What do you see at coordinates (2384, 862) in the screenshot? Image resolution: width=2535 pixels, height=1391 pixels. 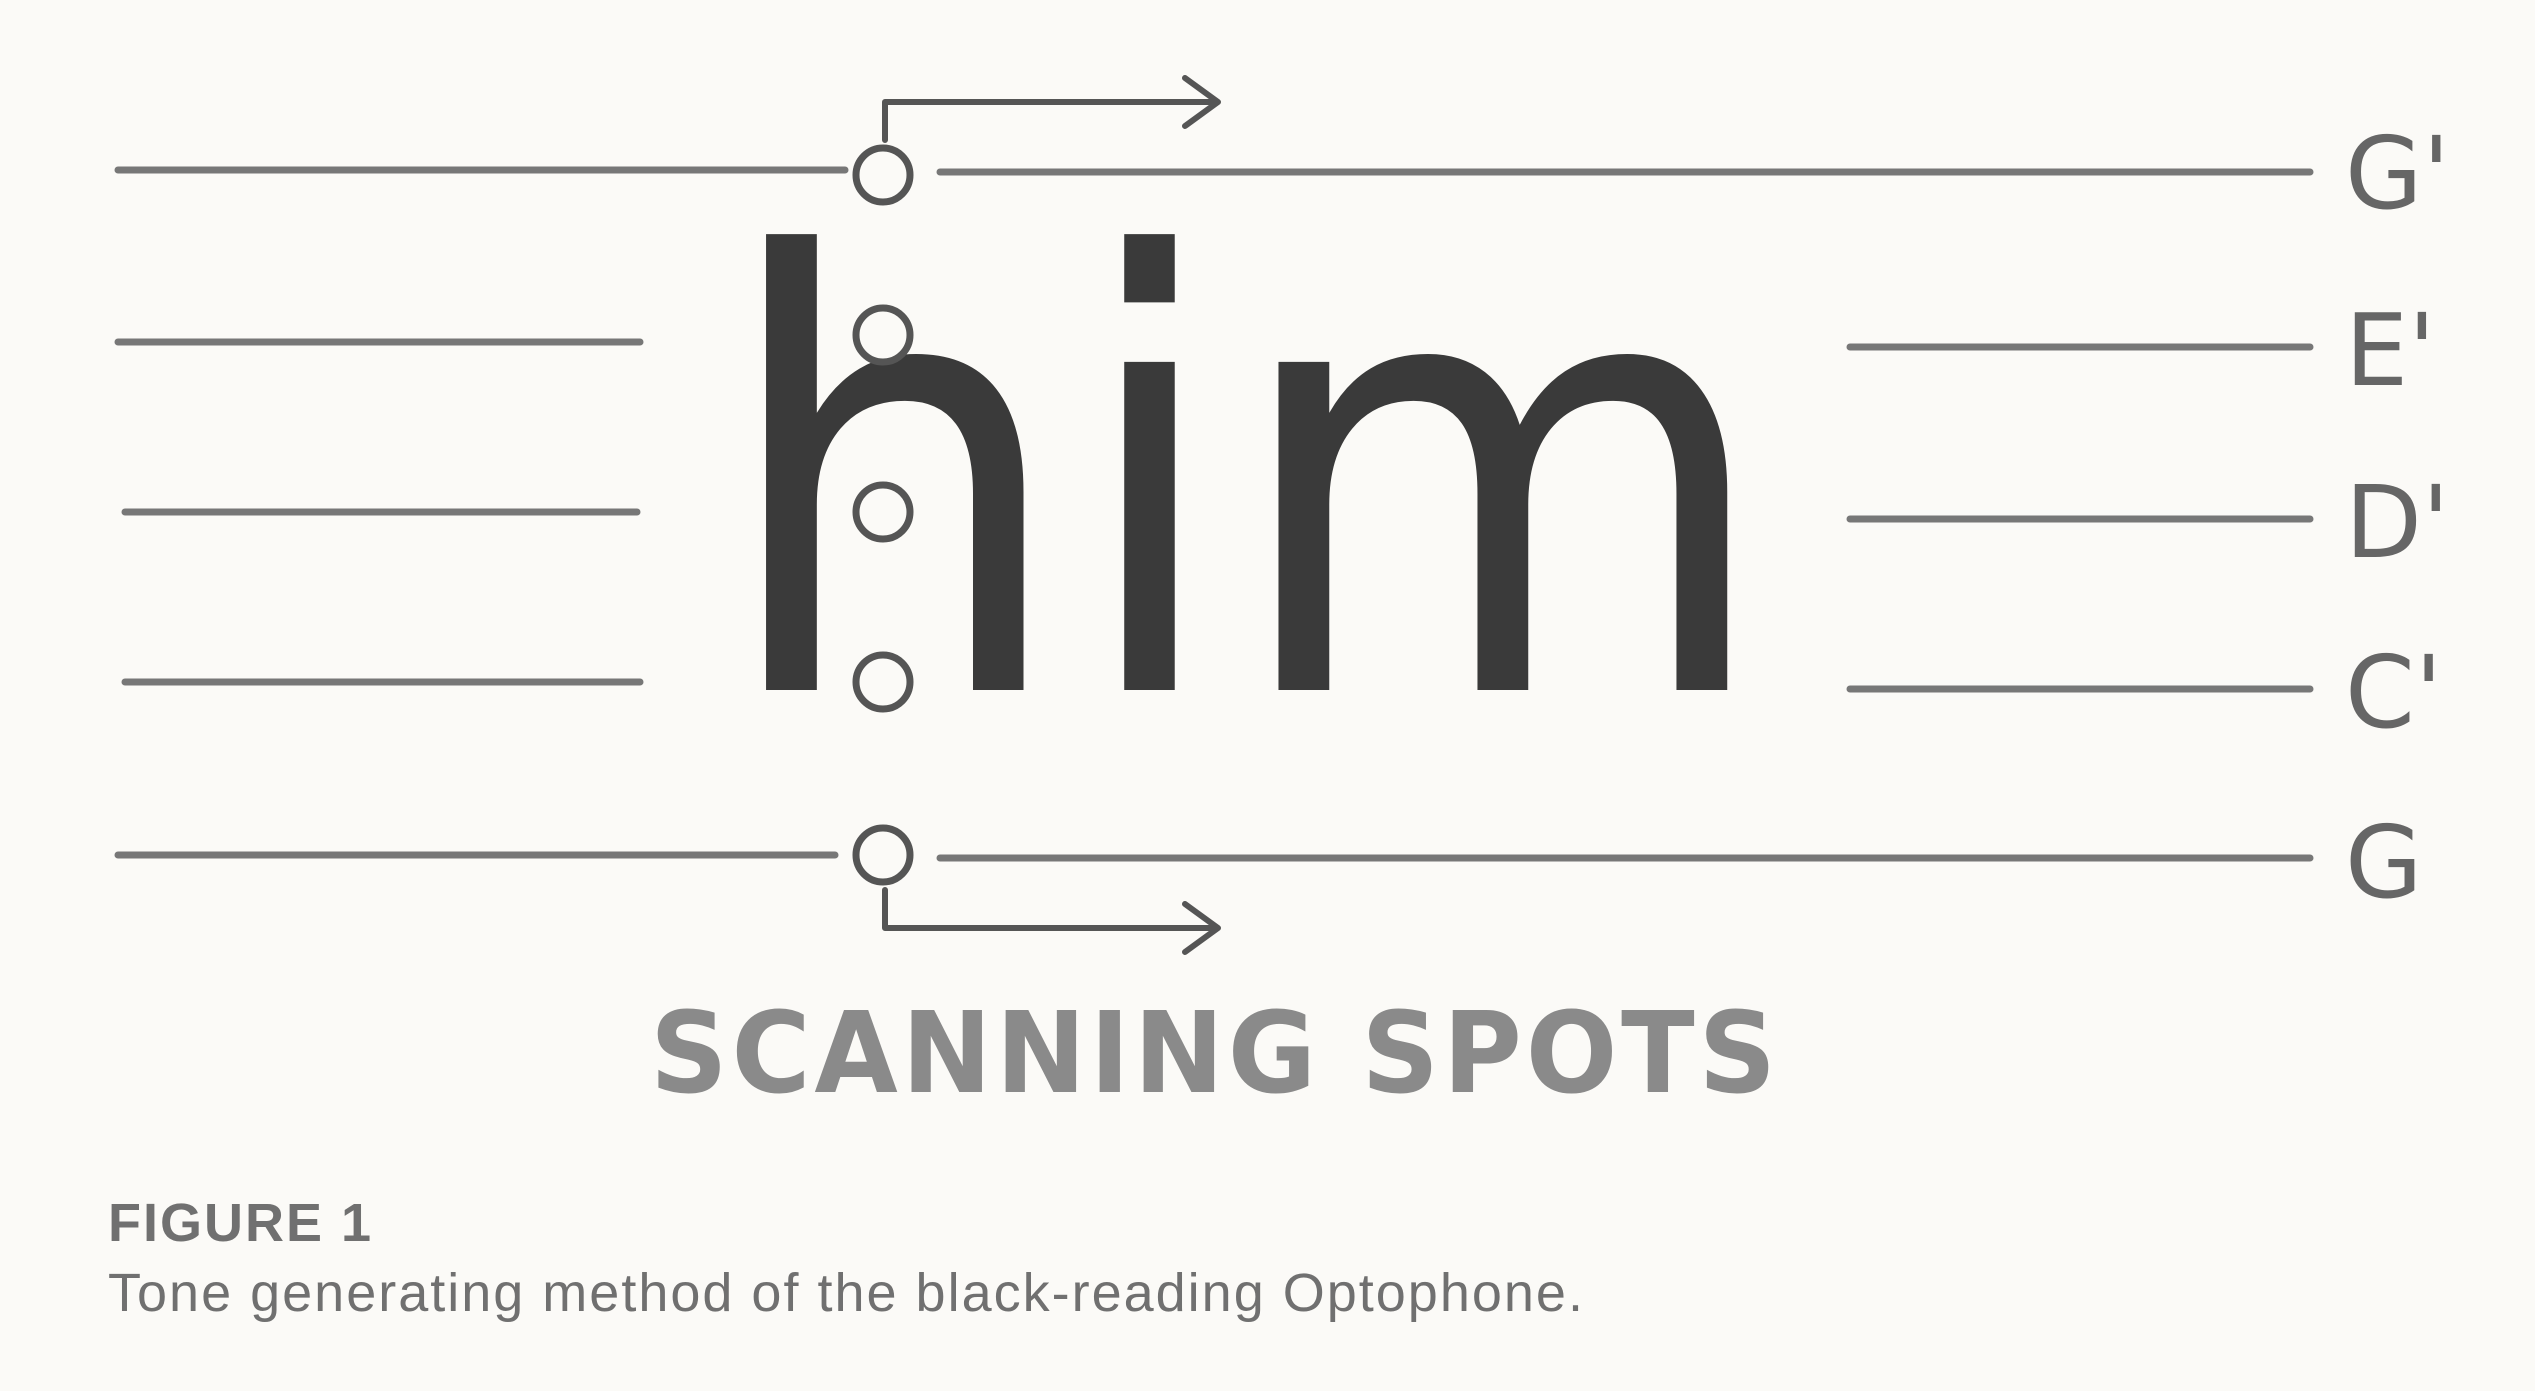 I see `note-label-g: G` at bounding box center [2384, 862].